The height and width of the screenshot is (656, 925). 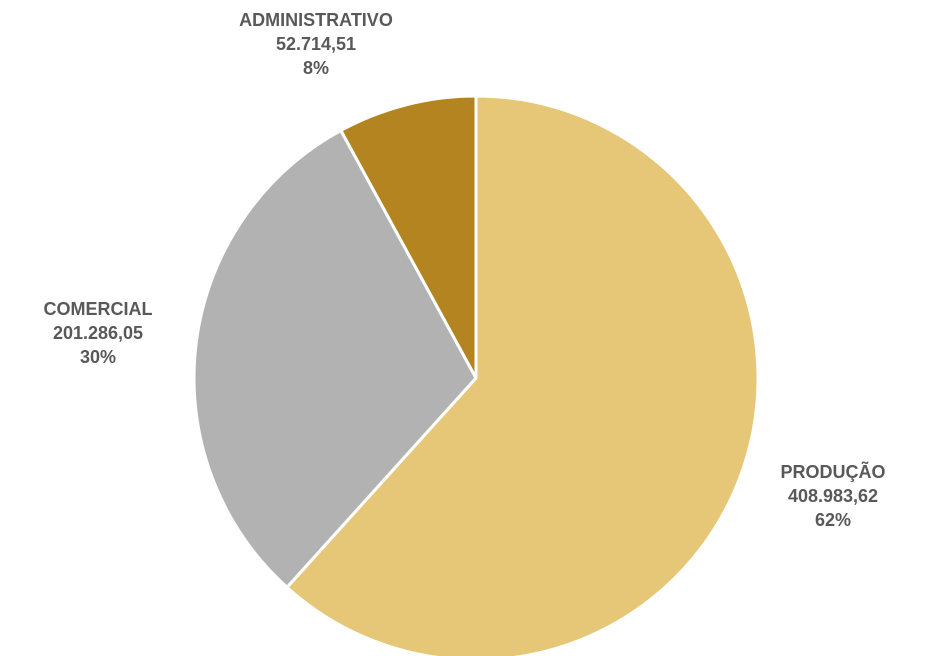 What do you see at coordinates (316, 68) in the screenshot?
I see `slice-percent-label: 8%` at bounding box center [316, 68].